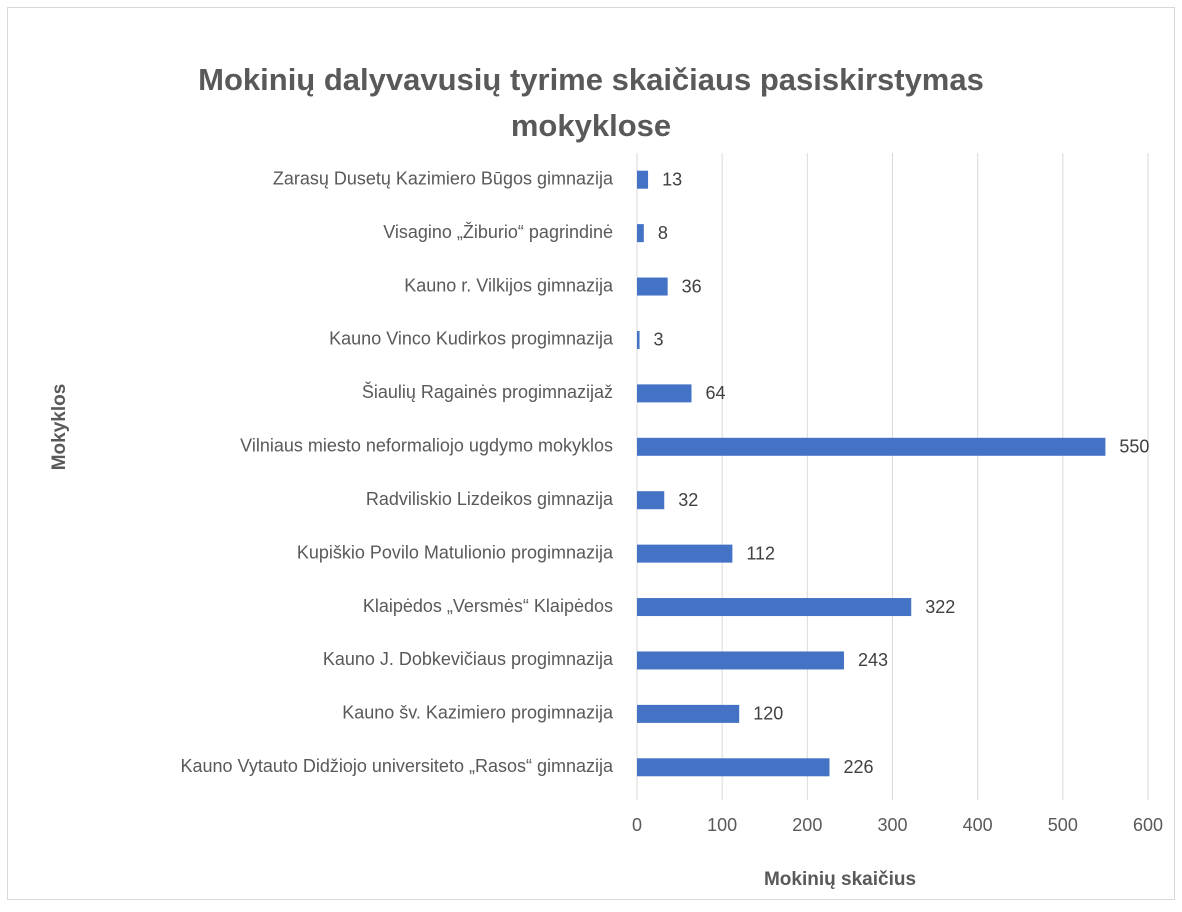  What do you see at coordinates (498, 232) in the screenshot?
I see `y-tick-label: Visagino „Žiburio“ pagrindinė` at bounding box center [498, 232].